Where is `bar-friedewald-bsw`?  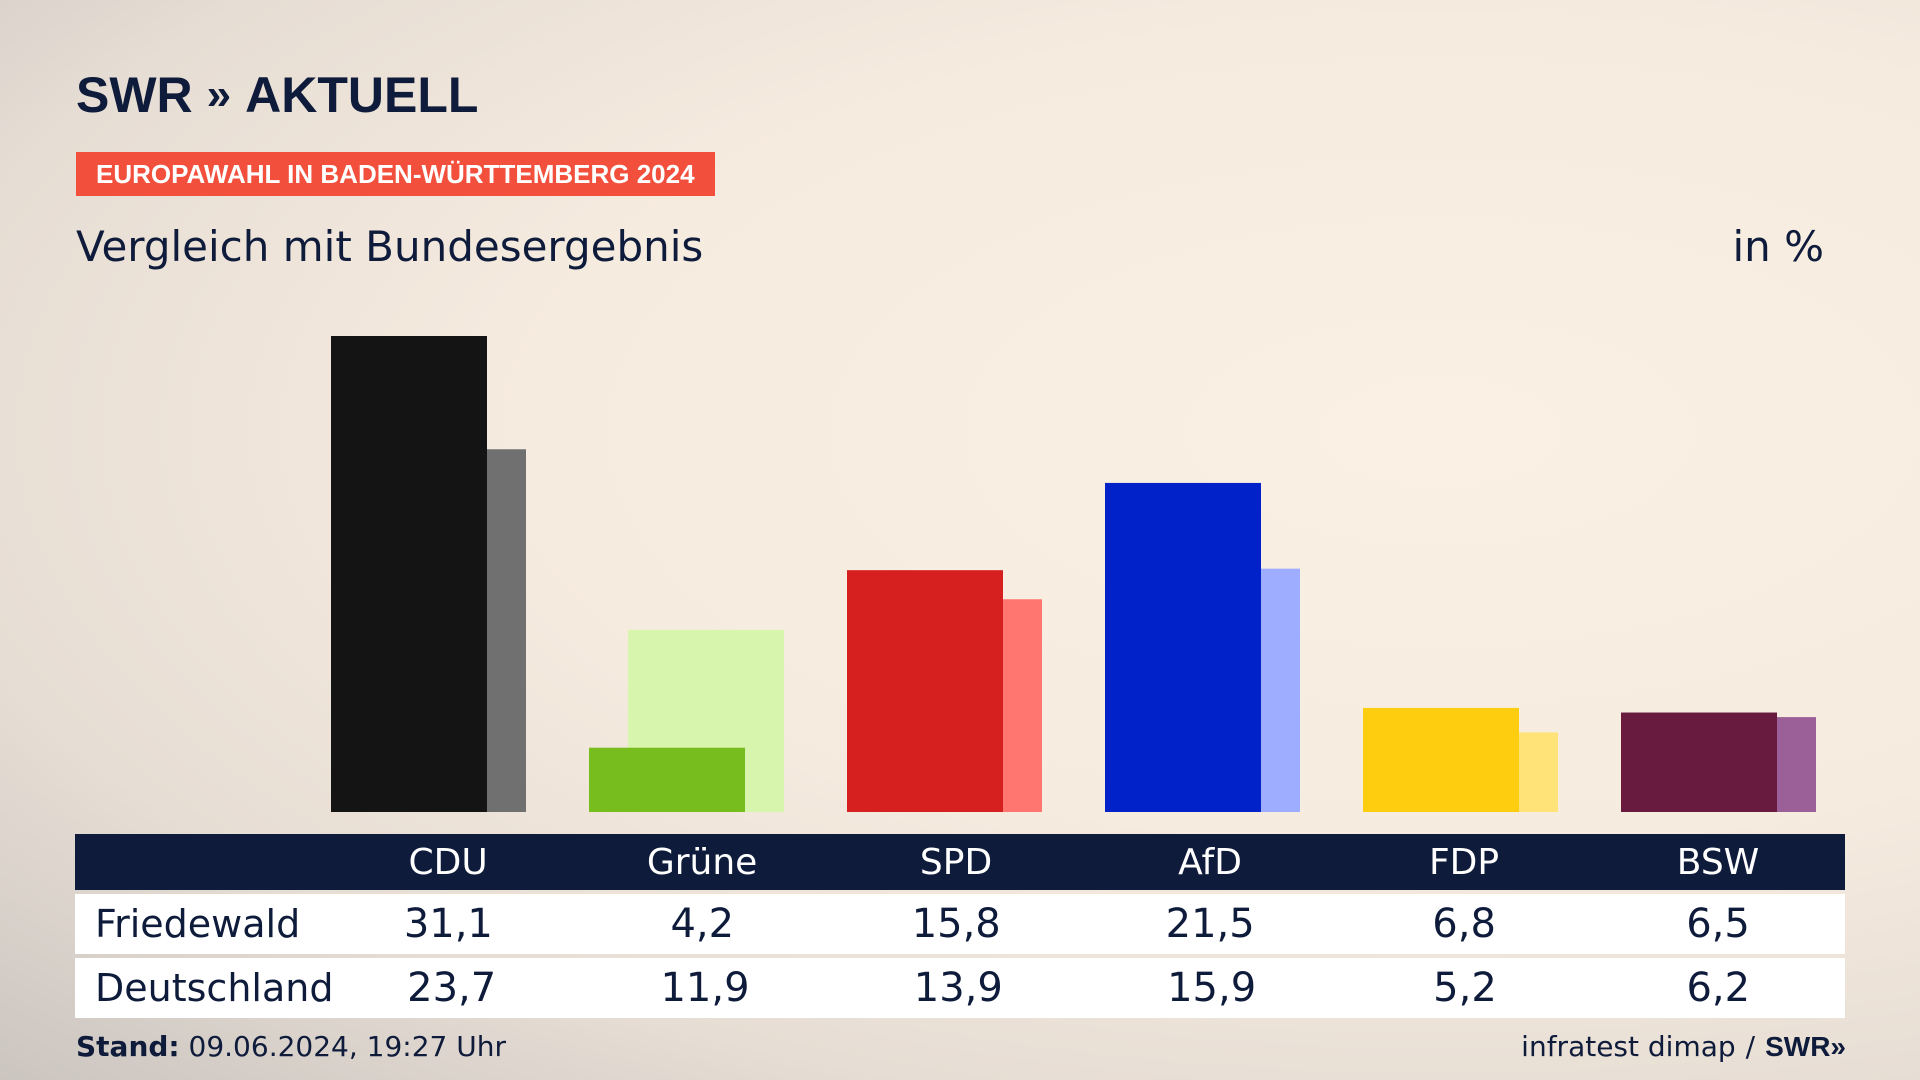
bar-friedewald-bsw is located at coordinates (1699, 762).